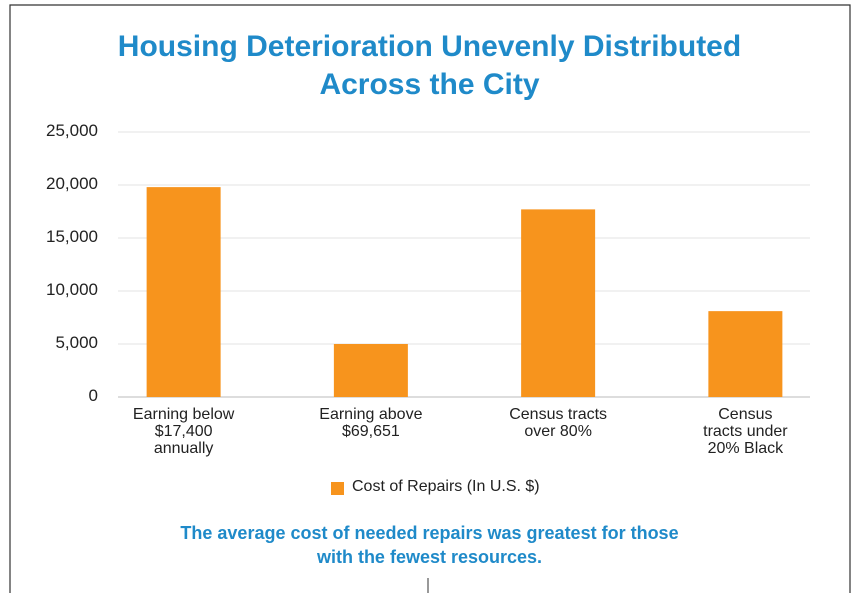 This screenshot has width=859, height=593. Describe the element at coordinates (72, 130) in the screenshot. I see `y-tick-label: 25,000` at that location.